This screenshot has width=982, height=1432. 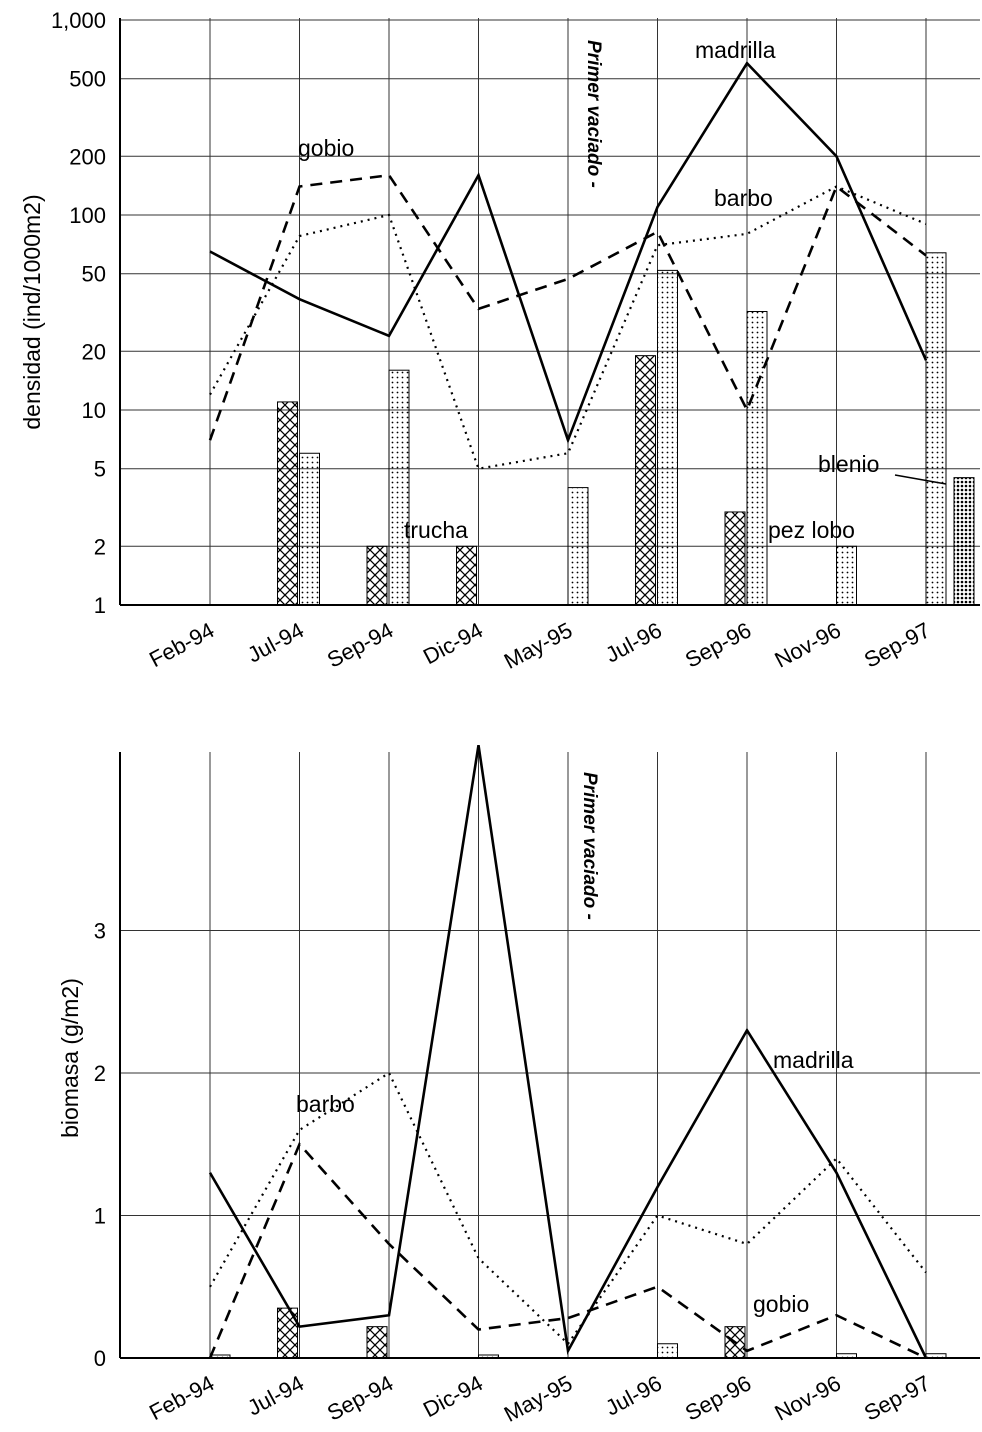 What do you see at coordinates (377, 1342) in the screenshot?
I see `biomass-bar-trucha` at bounding box center [377, 1342].